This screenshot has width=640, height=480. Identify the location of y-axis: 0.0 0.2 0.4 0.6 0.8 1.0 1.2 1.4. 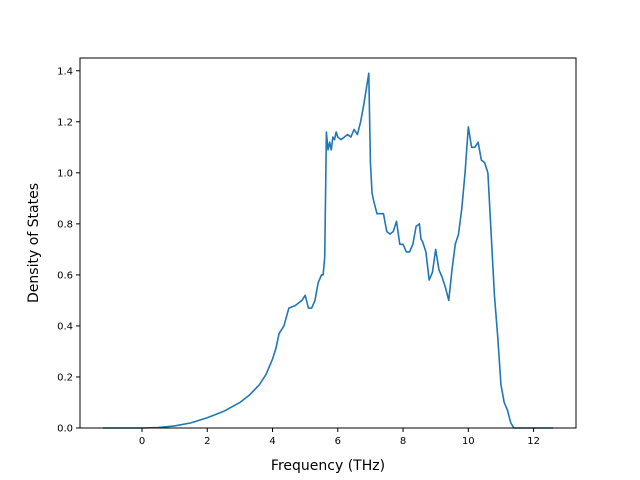
(68, 250).